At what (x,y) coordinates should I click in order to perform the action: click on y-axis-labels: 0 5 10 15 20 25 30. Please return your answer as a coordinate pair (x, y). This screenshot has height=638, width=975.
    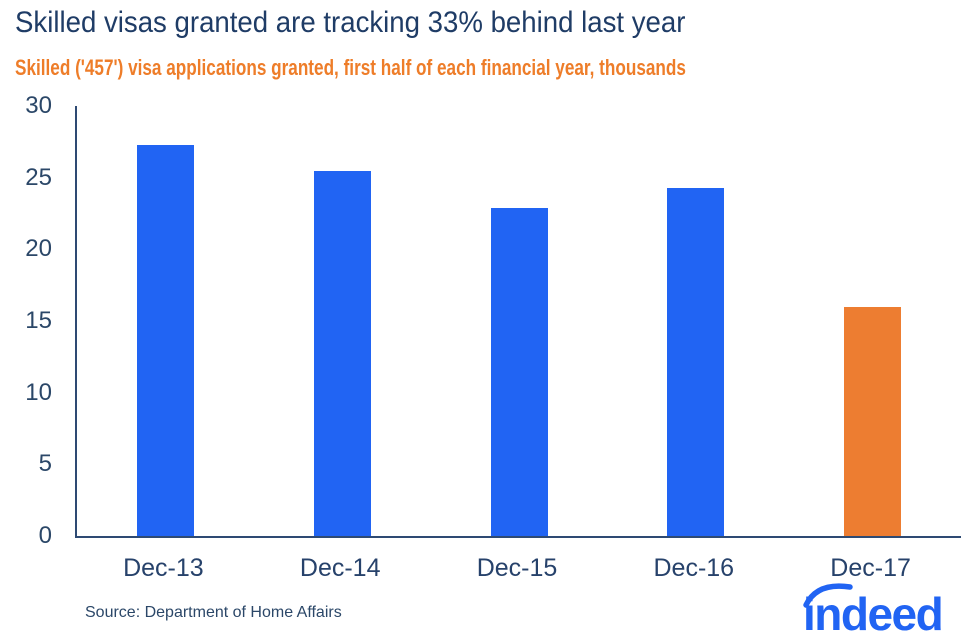
    Looking at the image, I should click on (26, 319).